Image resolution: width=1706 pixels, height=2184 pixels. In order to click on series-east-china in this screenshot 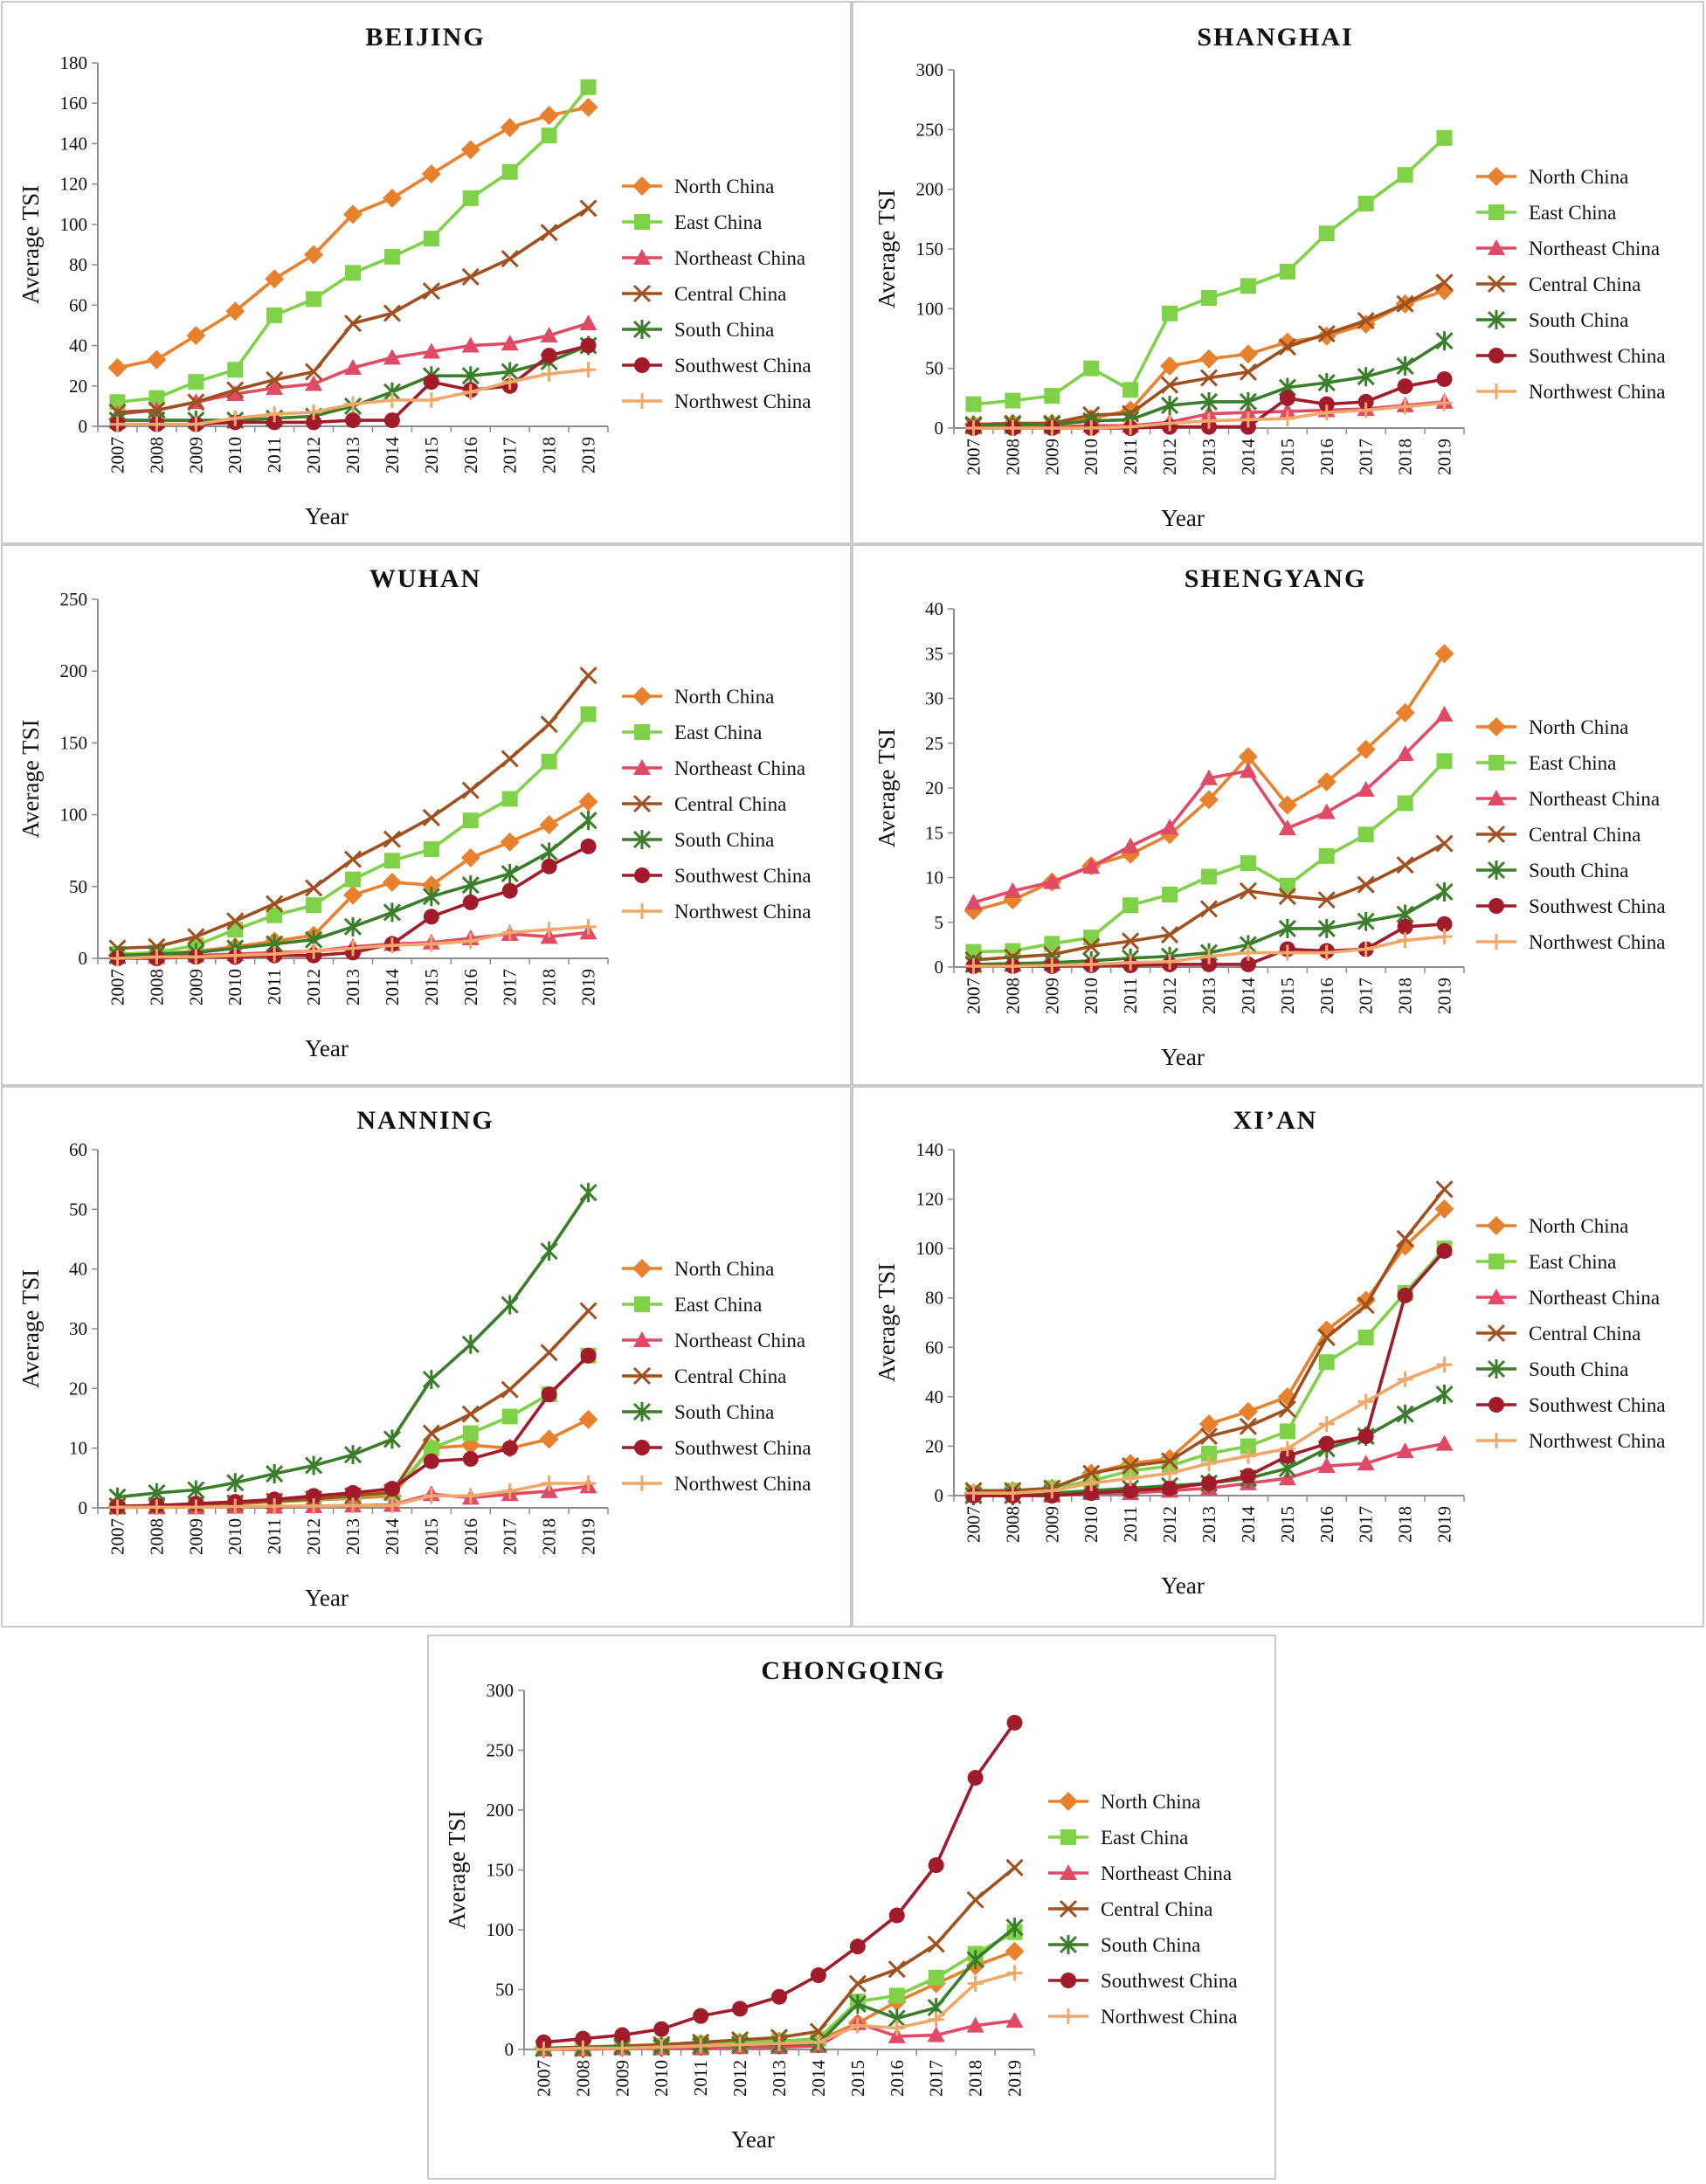, I will do `click(1209, 270)`.